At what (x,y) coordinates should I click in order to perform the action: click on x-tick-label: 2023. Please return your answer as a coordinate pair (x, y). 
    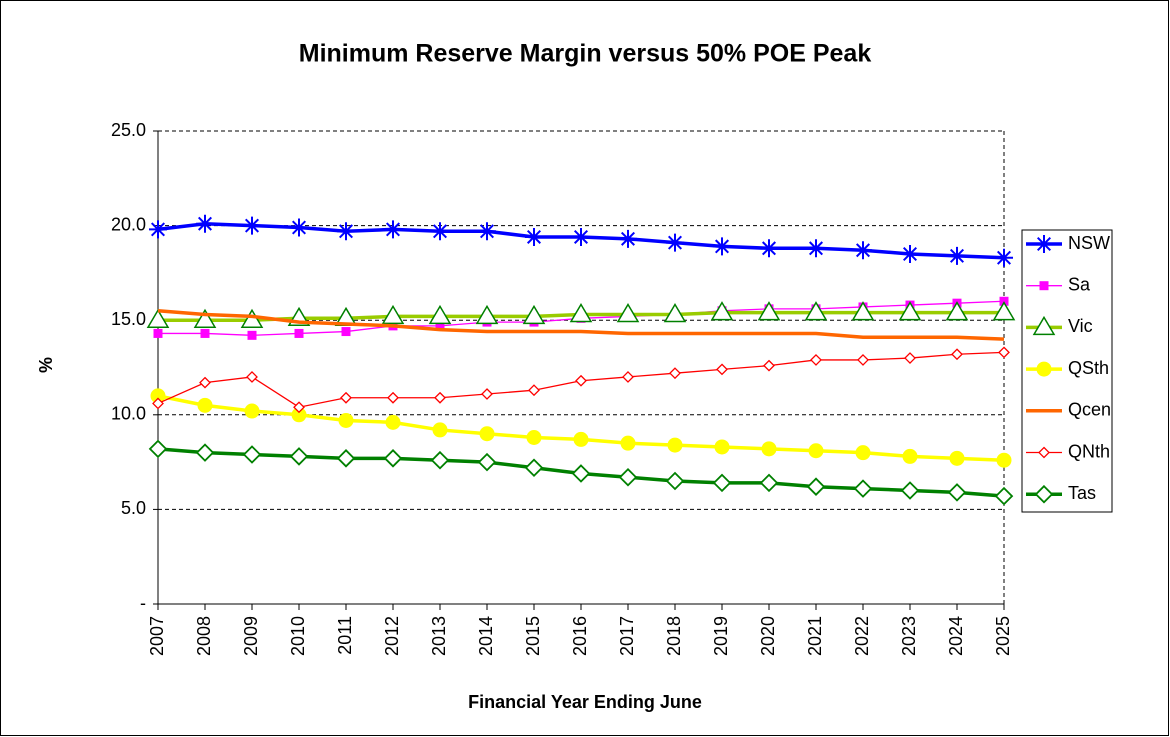
    Looking at the image, I should click on (909, 636).